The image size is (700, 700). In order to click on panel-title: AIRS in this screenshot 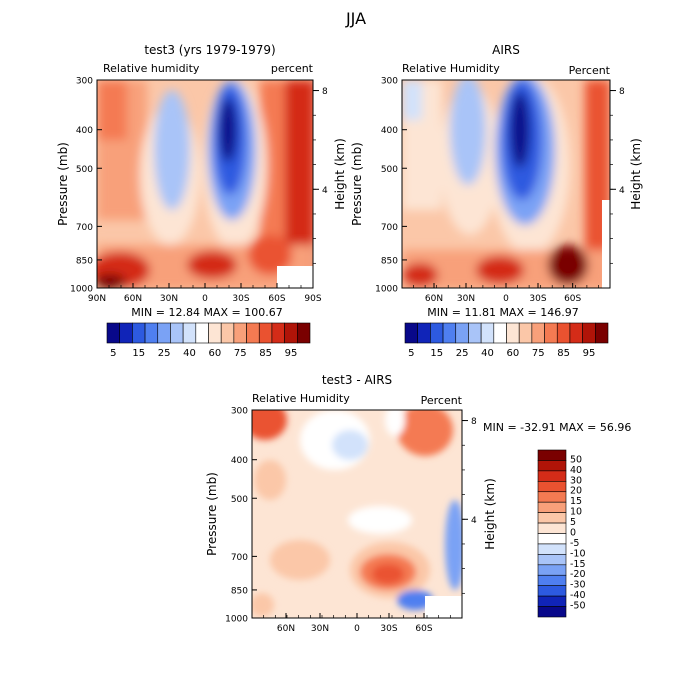, I will do `click(506, 50)`.